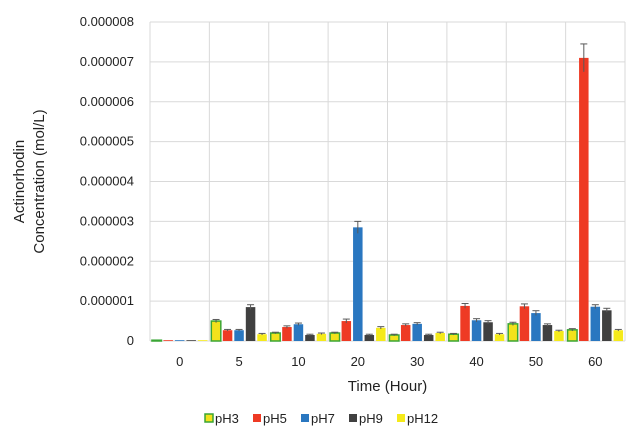  What do you see at coordinates (417, 361) in the screenshot?
I see `x-tick-label: 30` at bounding box center [417, 361].